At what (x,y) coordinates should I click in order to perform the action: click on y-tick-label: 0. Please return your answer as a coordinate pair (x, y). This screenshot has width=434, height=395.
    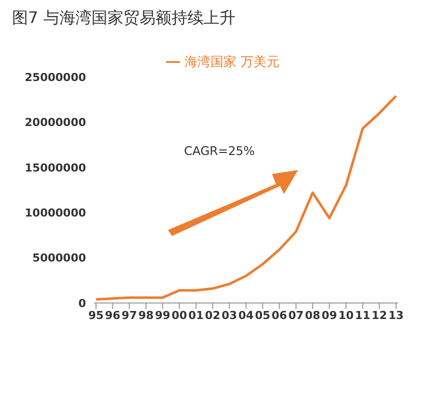
    Looking at the image, I should click on (82, 303).